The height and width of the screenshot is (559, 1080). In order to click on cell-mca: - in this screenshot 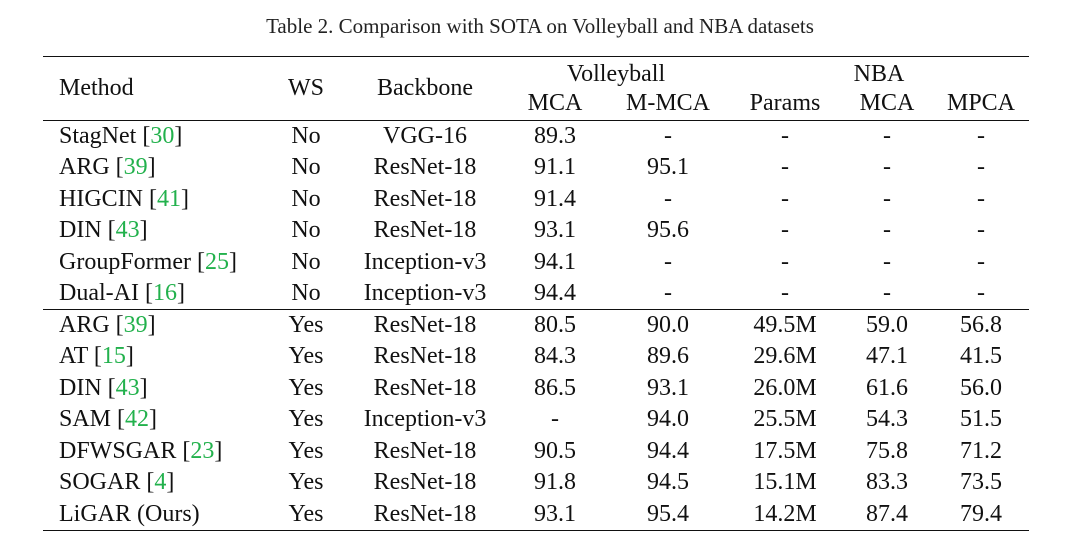, I will do `click(555, 419)`.